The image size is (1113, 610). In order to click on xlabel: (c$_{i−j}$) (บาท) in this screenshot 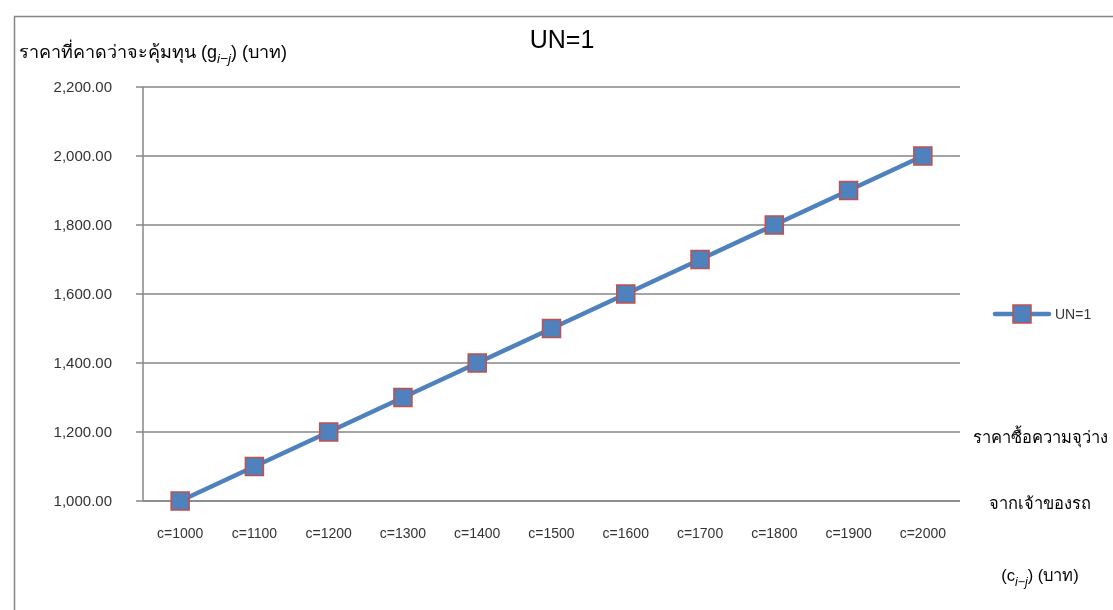, I will do `click(1040, 577)`.